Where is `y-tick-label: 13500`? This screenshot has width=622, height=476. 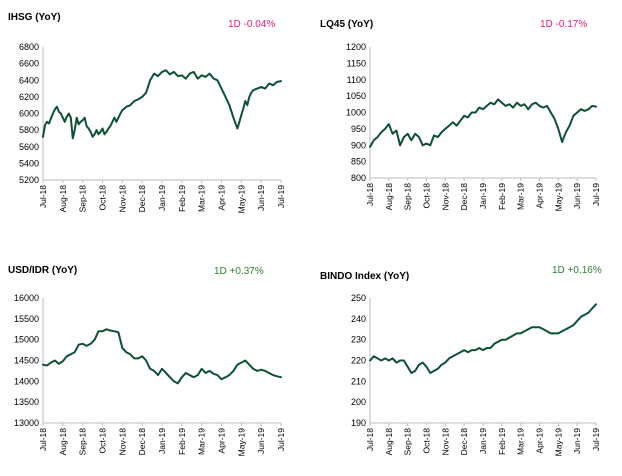
y-tick-label: 13500 is located at coordinates (26, 402).